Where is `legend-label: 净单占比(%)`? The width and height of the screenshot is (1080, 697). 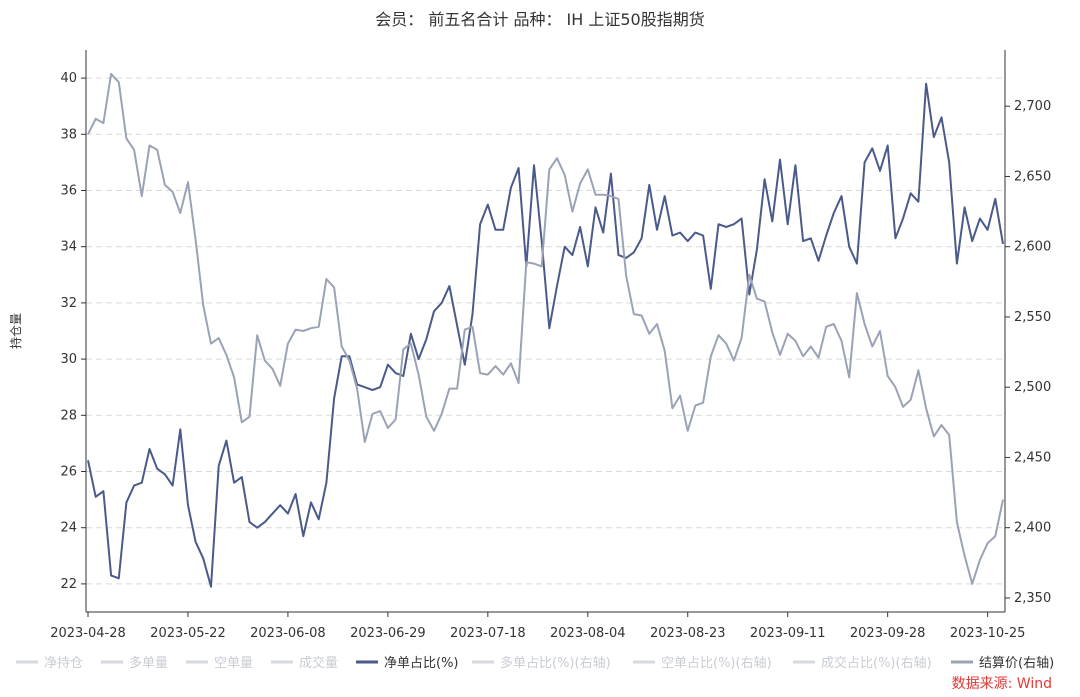 legend-label: 净单占比(%) is located at coordinates (421, 663).